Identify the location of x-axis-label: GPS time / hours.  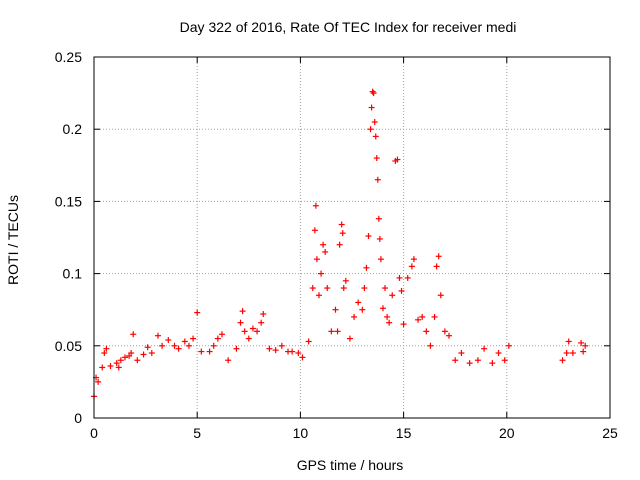
(350, 465).